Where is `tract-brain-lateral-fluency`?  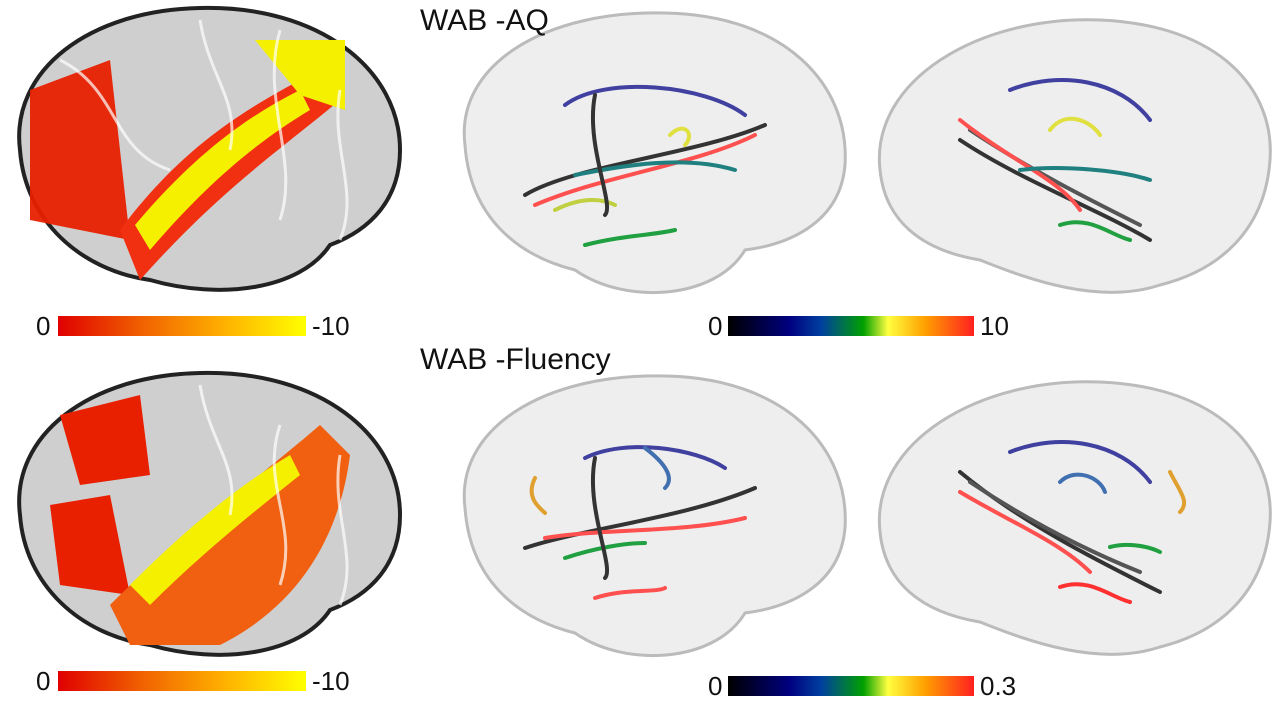 tract-brain-lateral-fluency is located at coordinates (654, 515).